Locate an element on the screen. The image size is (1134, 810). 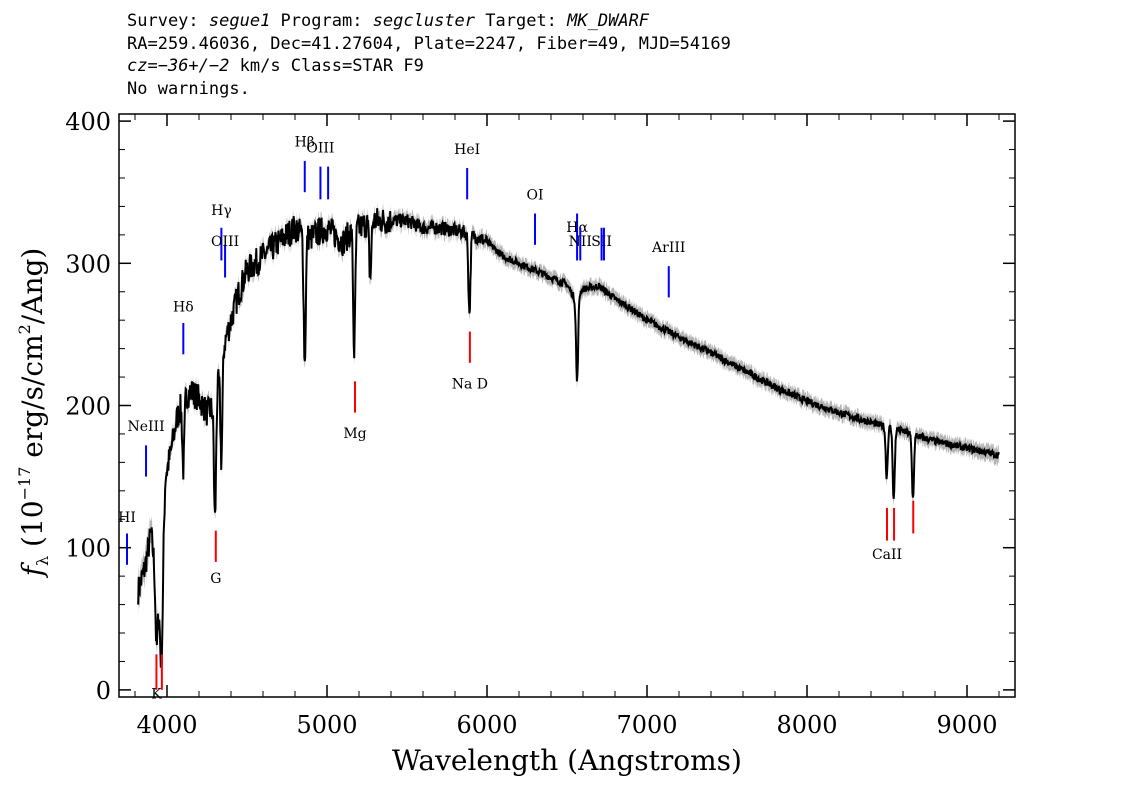
line-marker-label: Hγ is located at coordinates (221, 211).